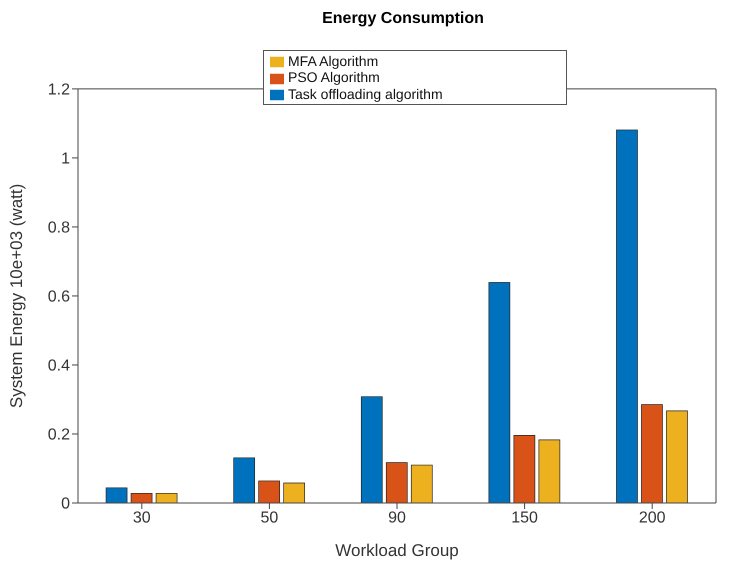  I want to click on legend-label: MFA Algorithm, so click(333, 61).